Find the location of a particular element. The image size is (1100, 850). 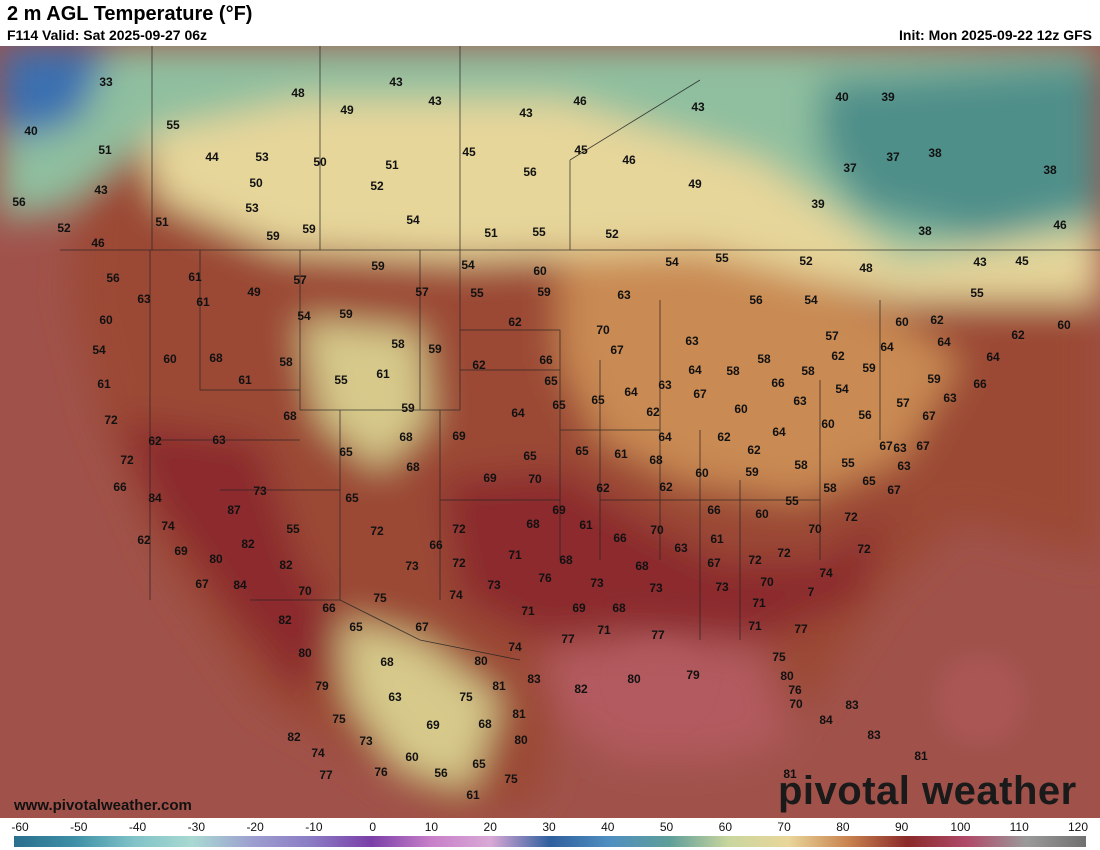

temp-label: 84 is located at coordinates (240, 585).